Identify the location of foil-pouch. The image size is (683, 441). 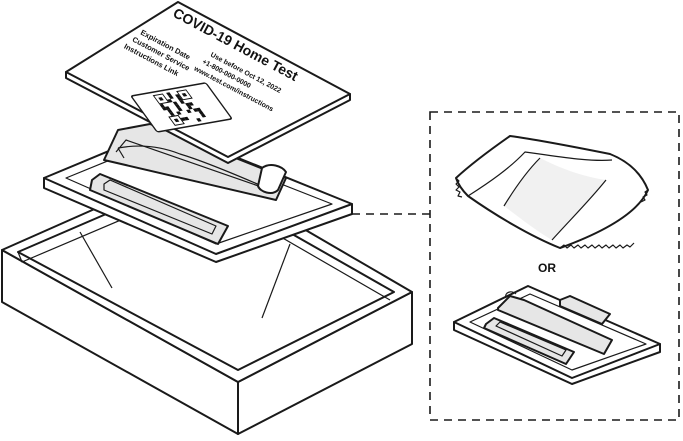
(552, 192).